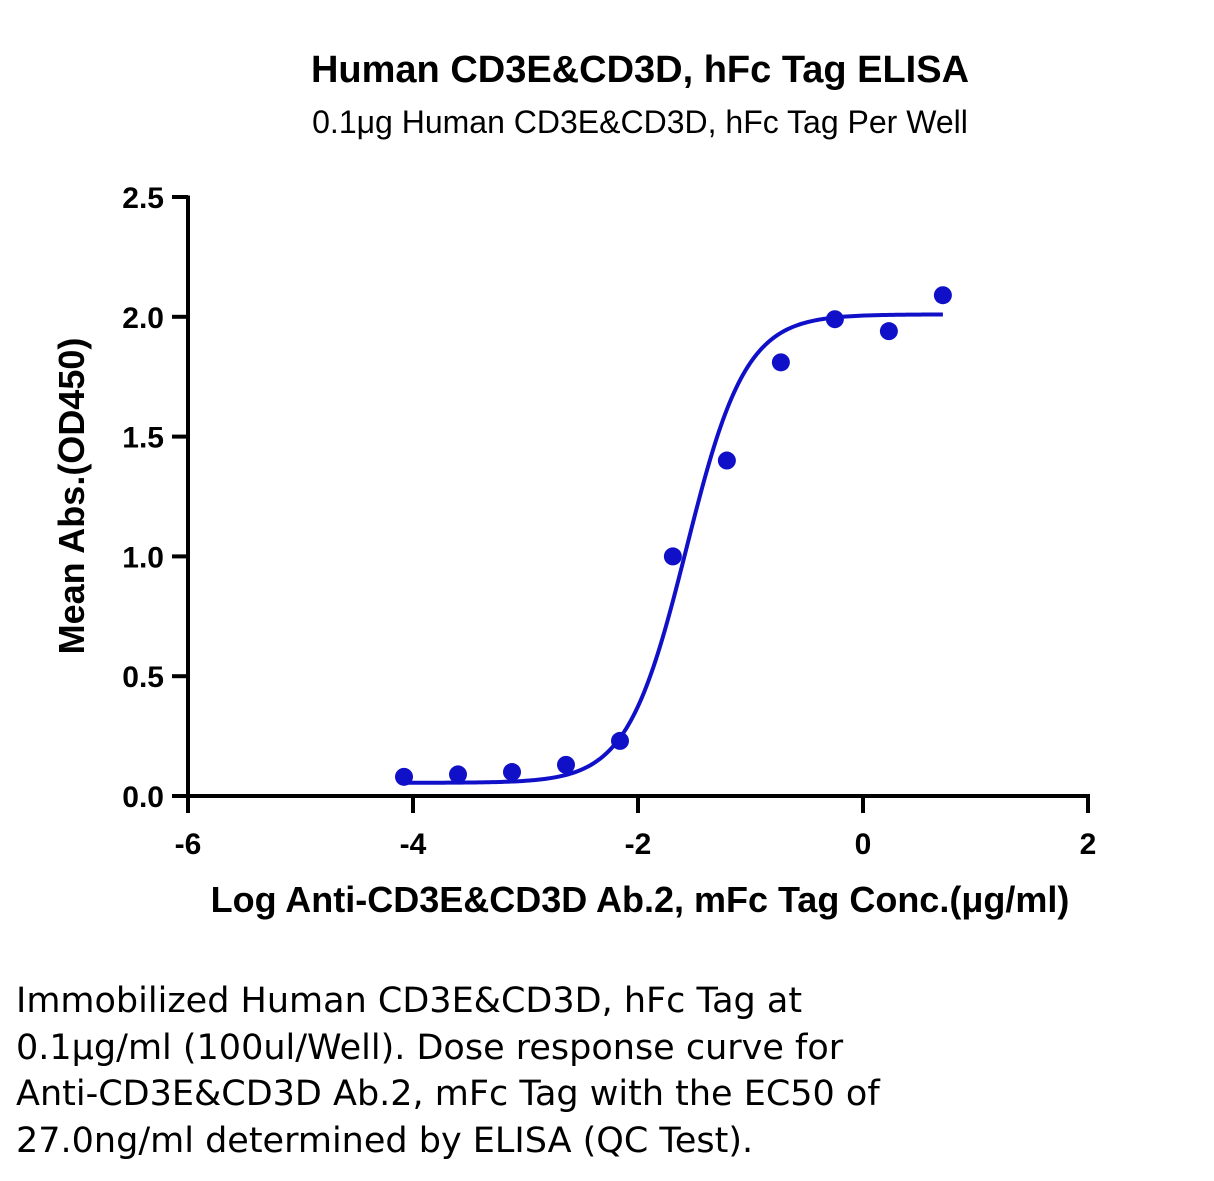  Describe the element at coordinates (638, 844) in the screenshot. I see `x-tick-label: -2` at that location.